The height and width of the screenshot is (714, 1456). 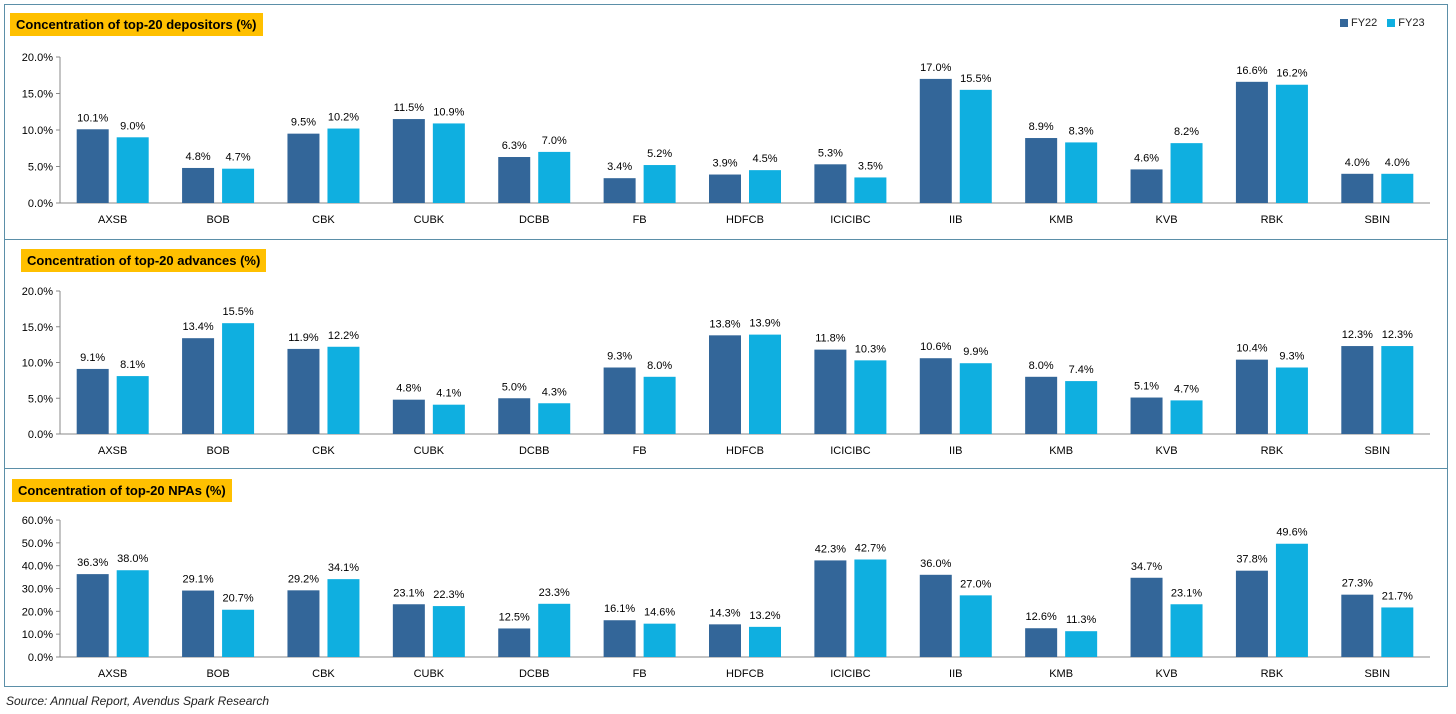 What do you see at coordinates (1357, 584) in the screenshot?
I see `data-label-fy22-sbin: 27.3%` at bounding box center [1357, 584].